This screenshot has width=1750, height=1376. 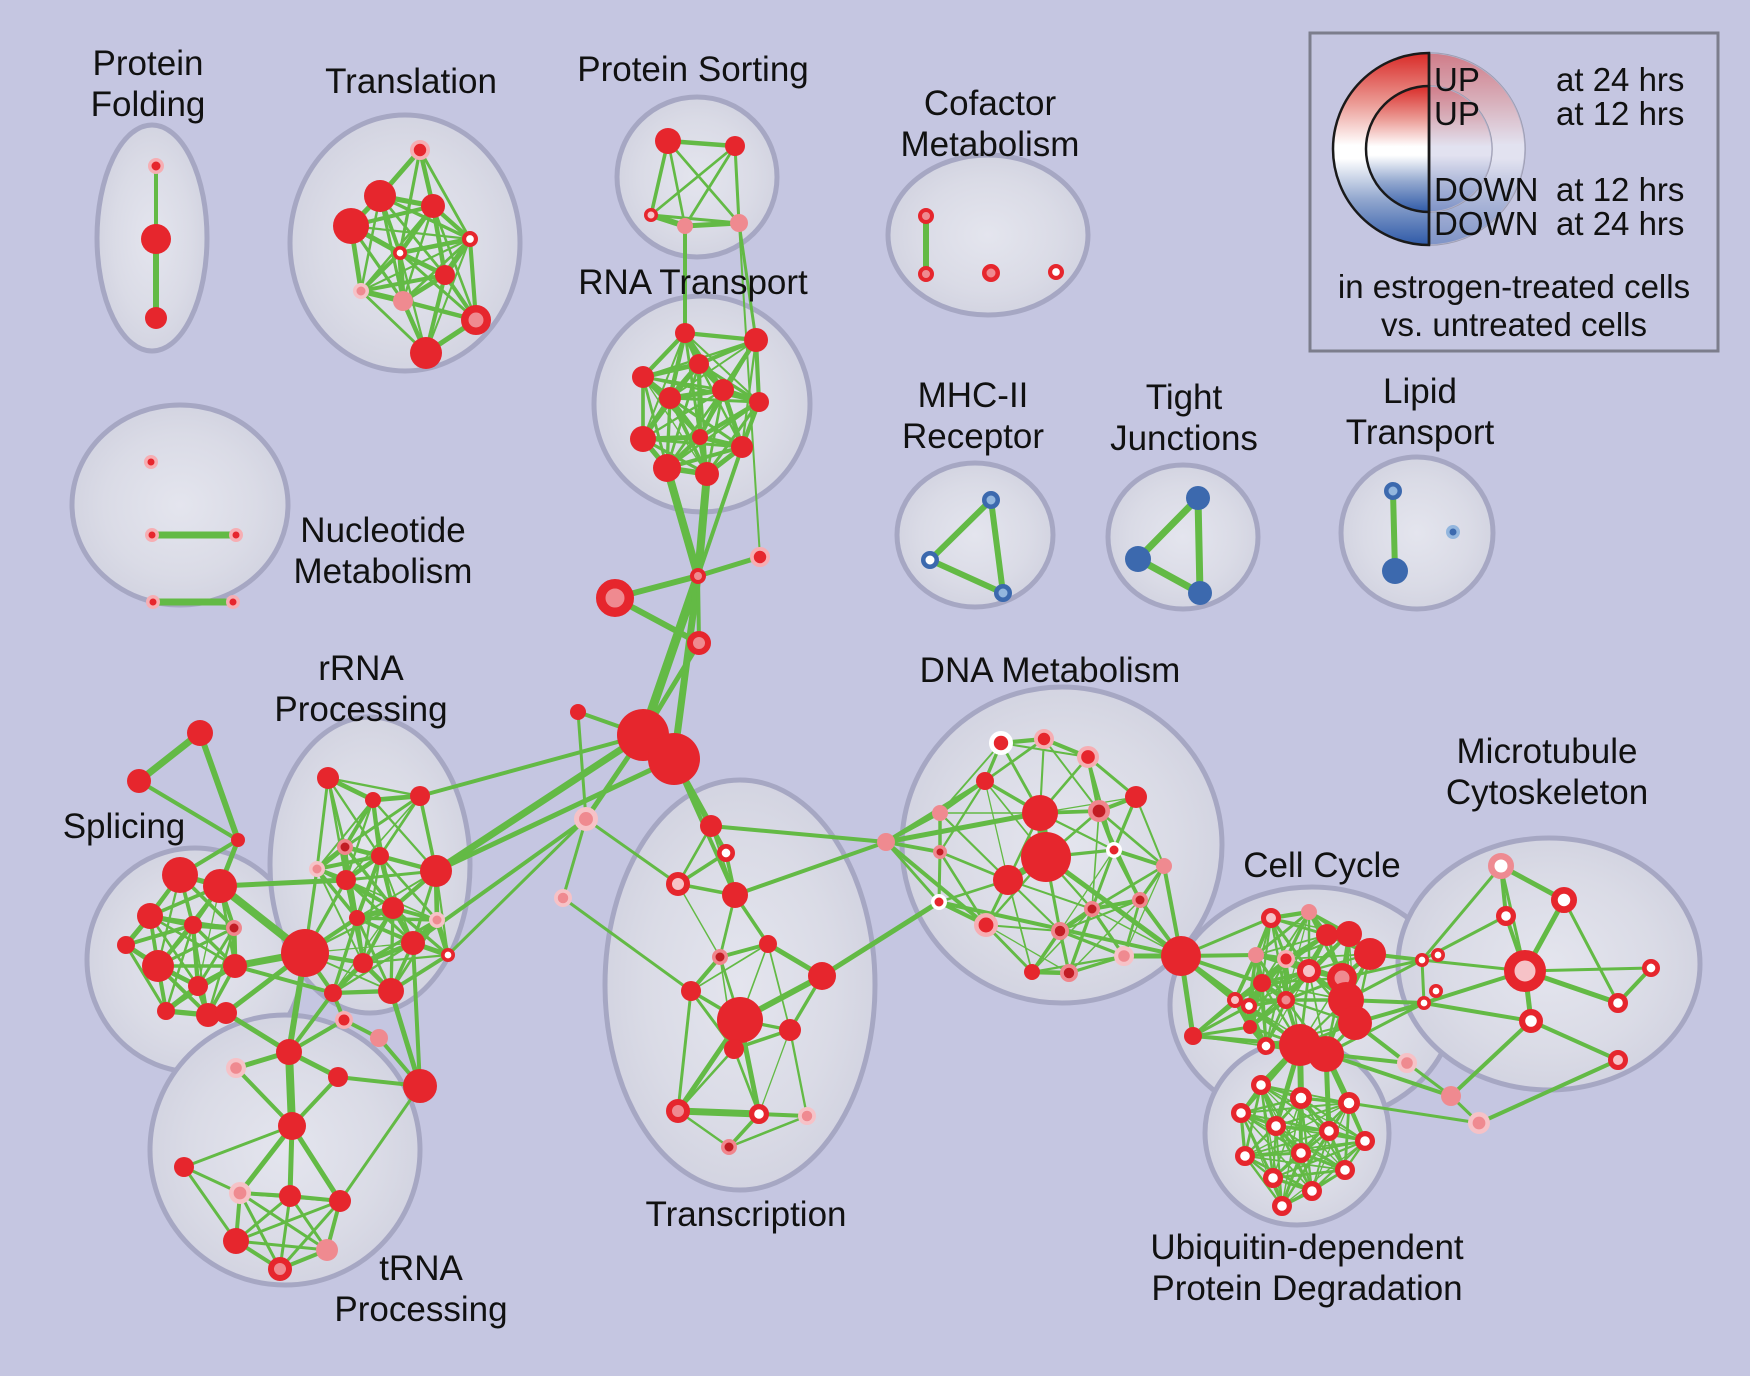 I want to click on gene-node-u12, so click(x=1311, y=1190).